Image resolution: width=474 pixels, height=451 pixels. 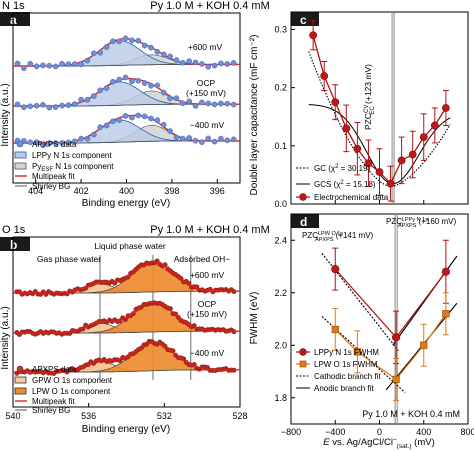 What do you see at coordinates (71, 391) in the screenshot?
I see `legend-lpw-text: LPW O 1s component` at bounding box center [71, 391].